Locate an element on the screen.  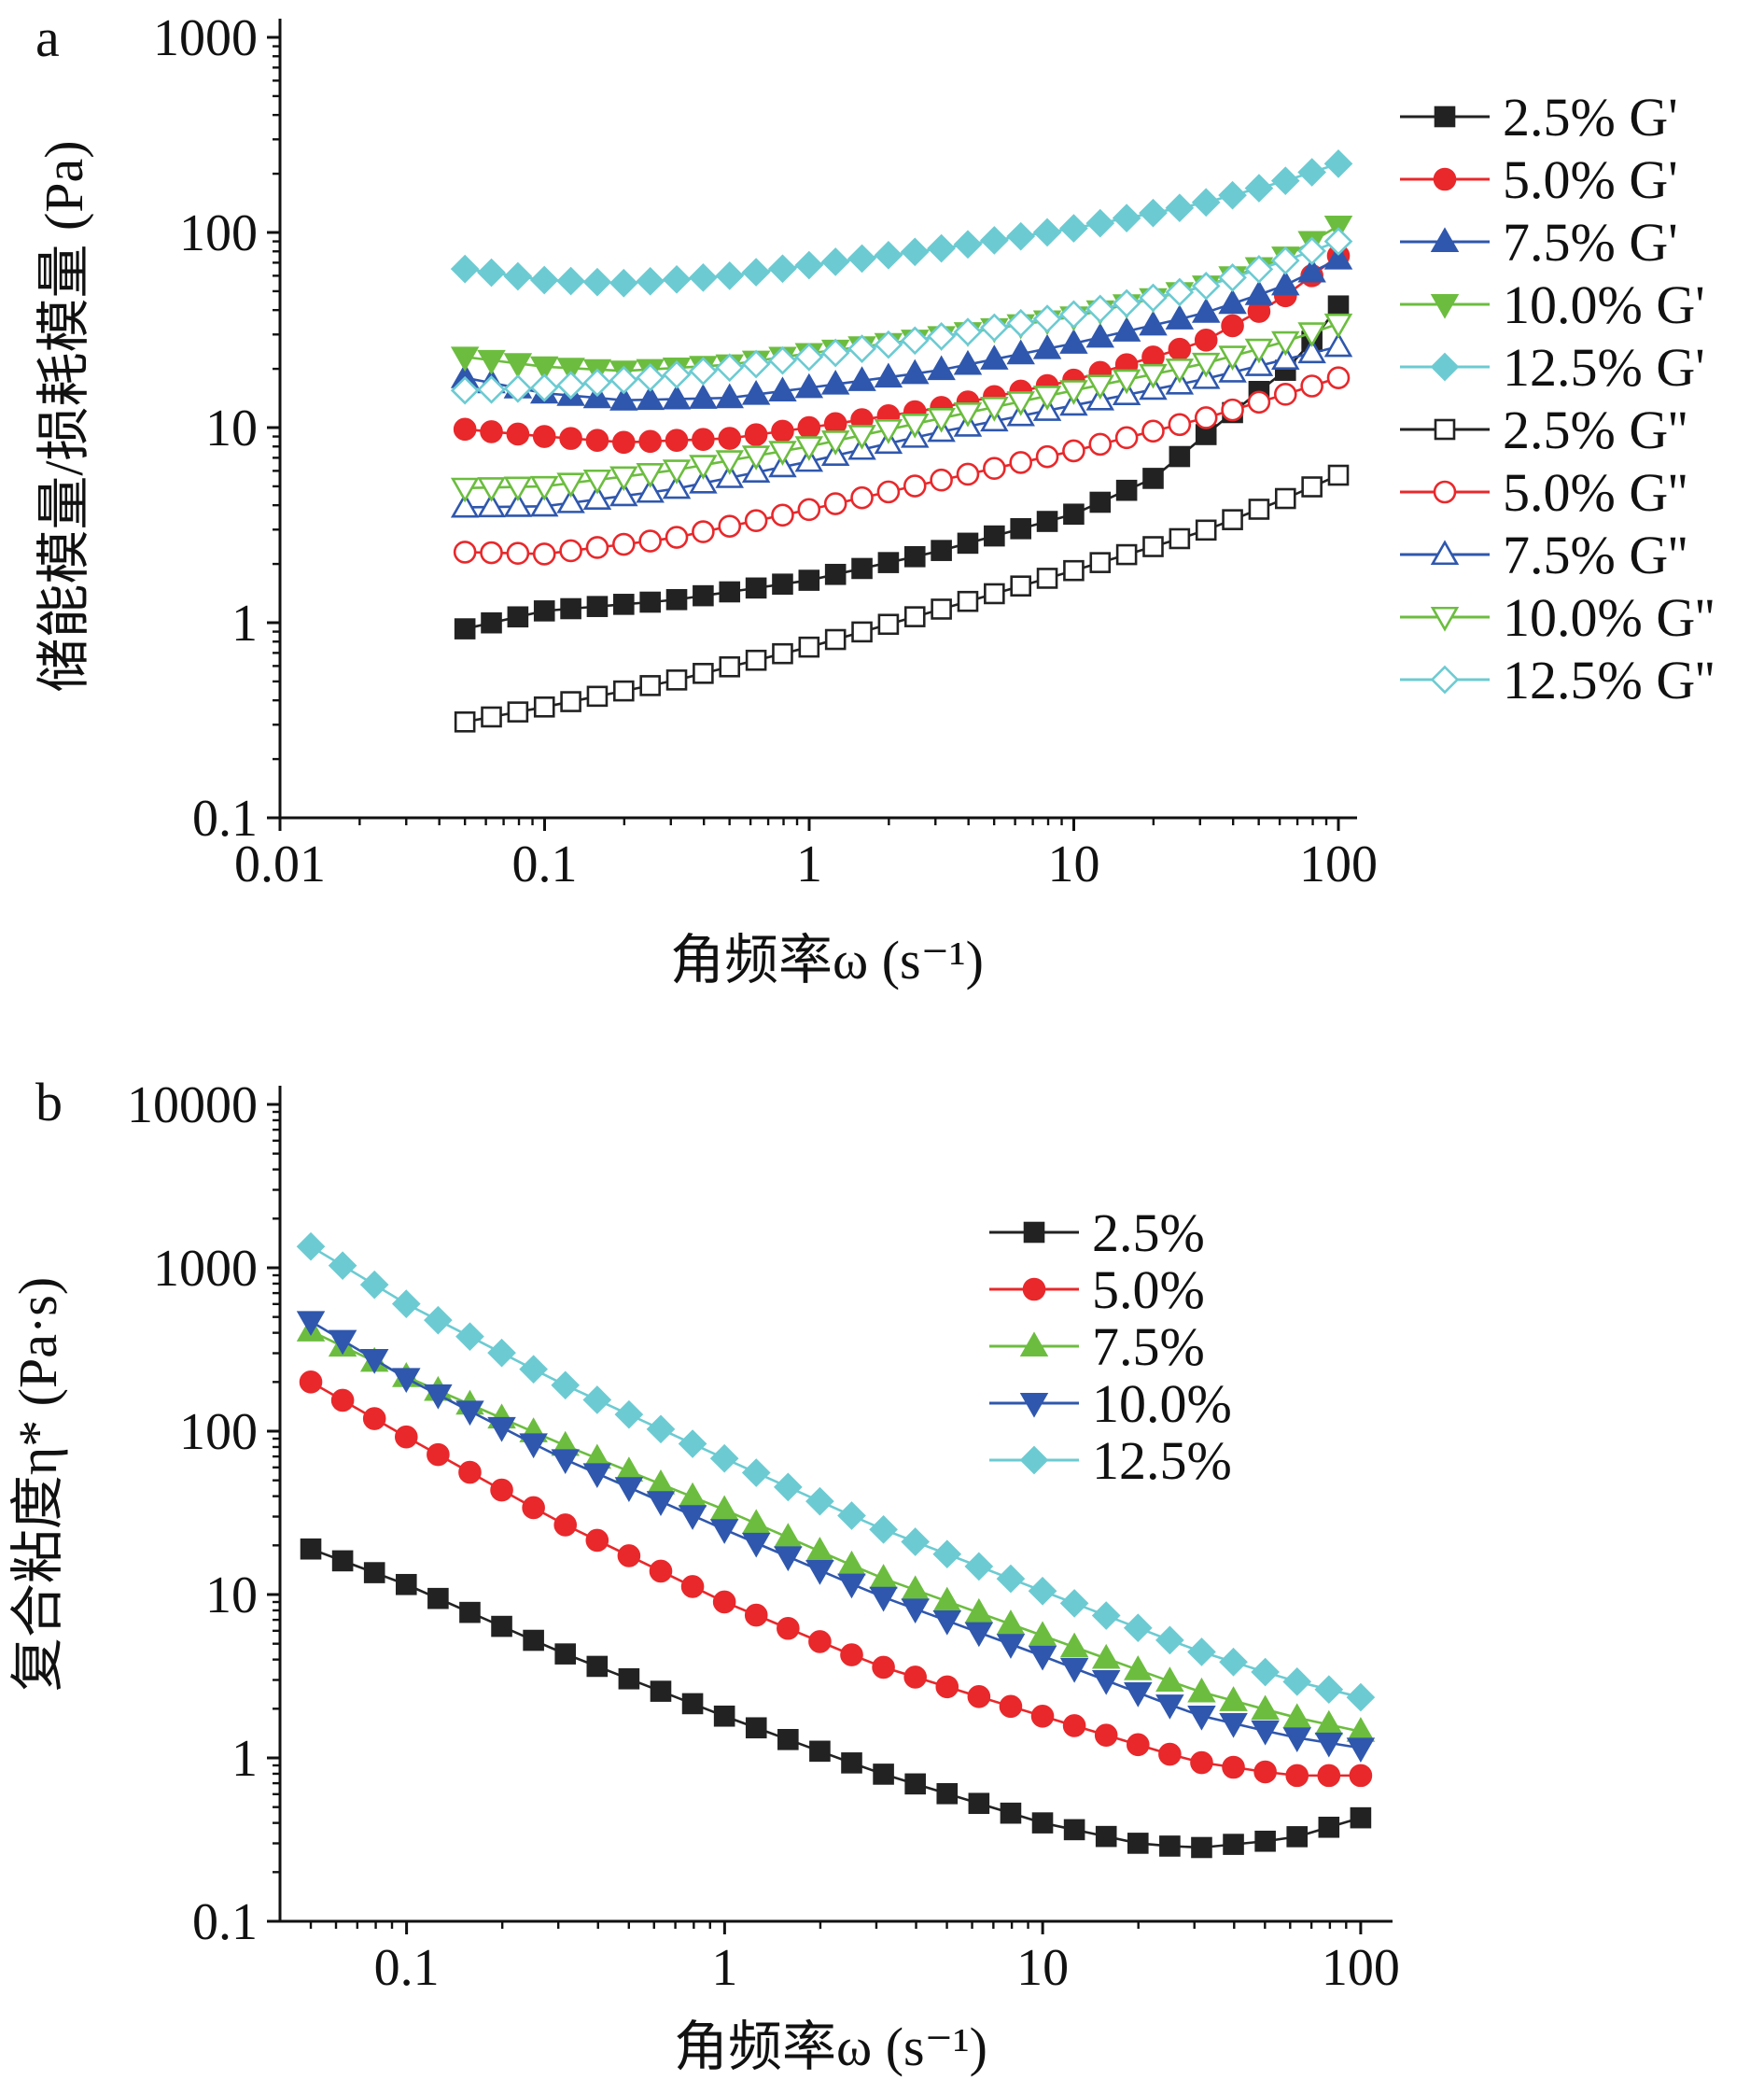
panel-a-legend-label: 2.5% G' is located at coordinates (1590, 117).